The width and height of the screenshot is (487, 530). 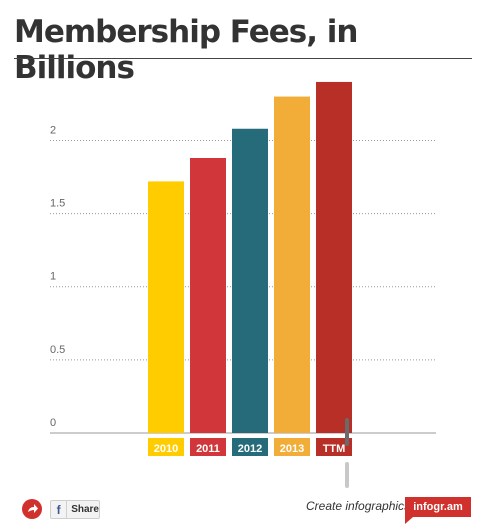 What do you see at coordinates (85, 509) in the screenshot?
I see `share-label: Share` at bounding box center [85, 509].